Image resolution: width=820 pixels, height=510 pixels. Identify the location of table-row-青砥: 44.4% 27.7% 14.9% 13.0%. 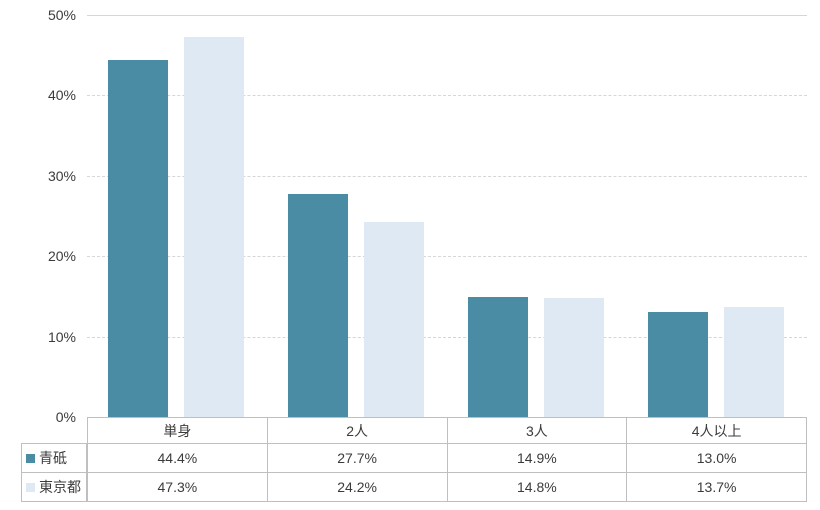
(447, 458).